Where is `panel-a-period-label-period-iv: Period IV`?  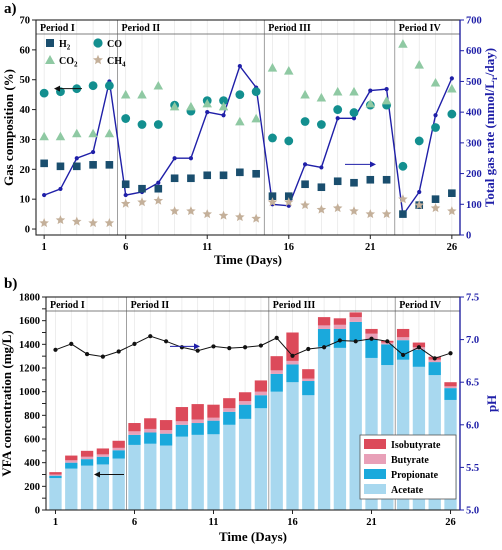
panel-a-period-label-period-iv: Period IV is located at coordinates (420, 28).